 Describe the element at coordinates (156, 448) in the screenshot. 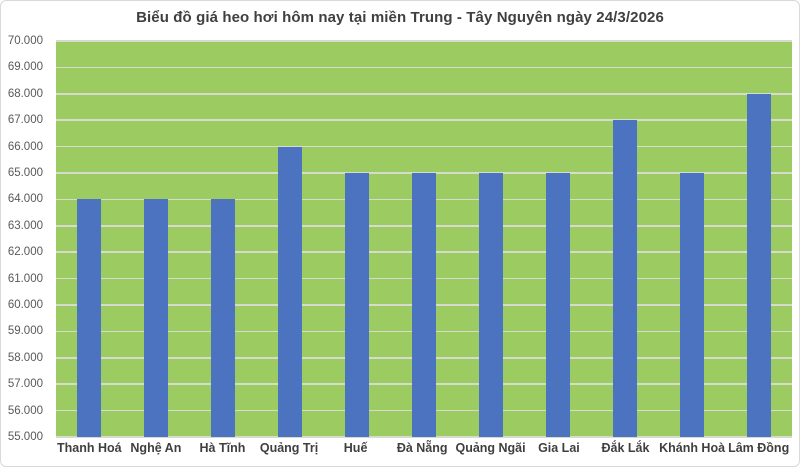

I see `x-tick-label: Nghệ An` at that location.